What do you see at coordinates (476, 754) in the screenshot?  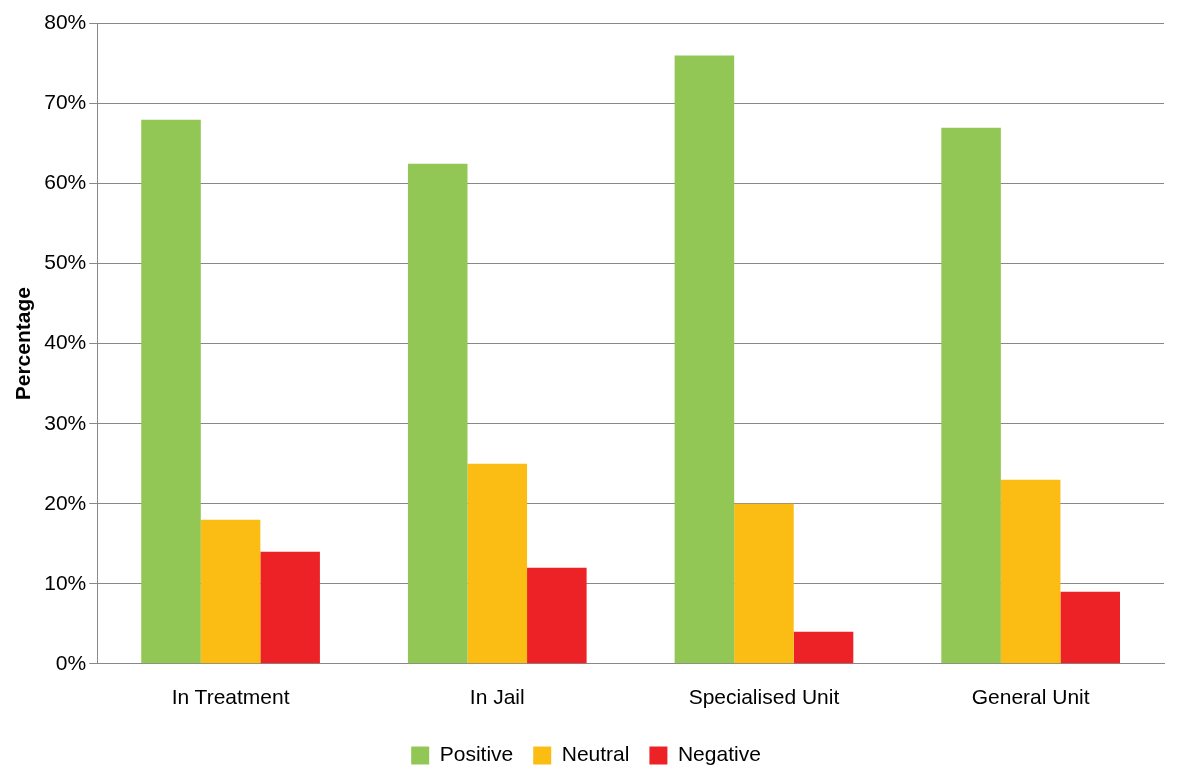 I see `legend-label: Positive` at bounding box center [476, 754].